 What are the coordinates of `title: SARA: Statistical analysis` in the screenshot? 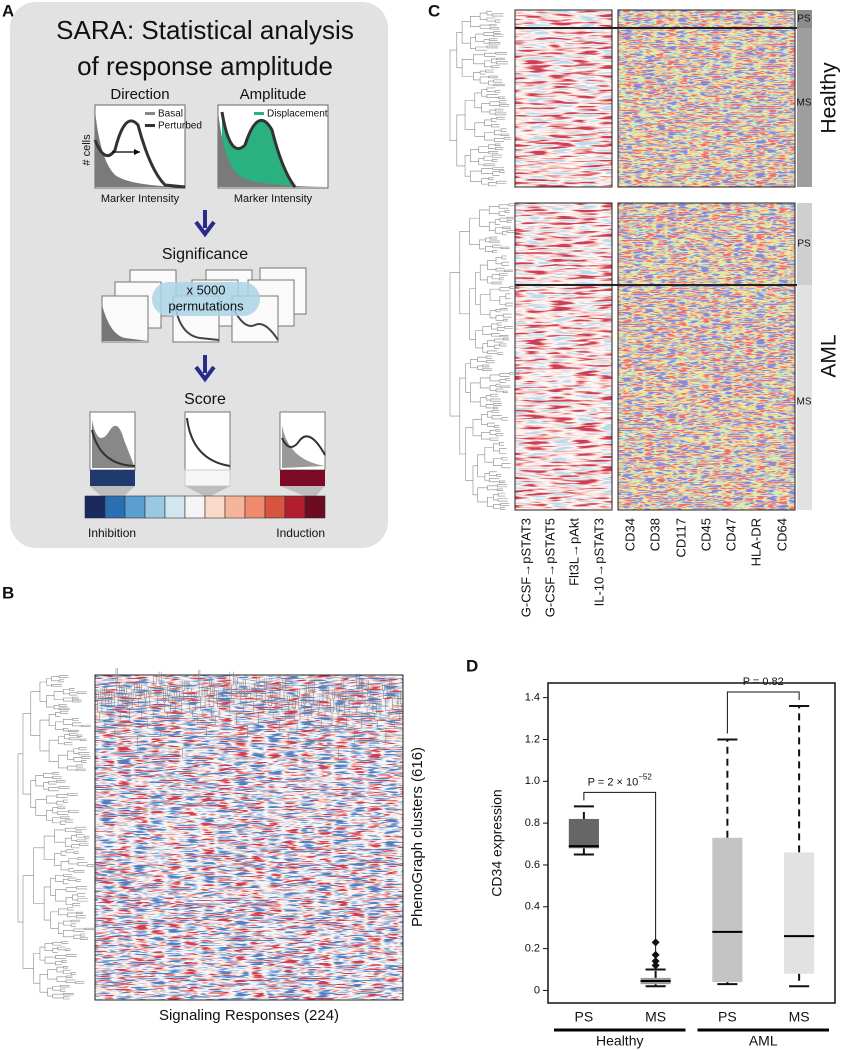 It's located at (205, 30).